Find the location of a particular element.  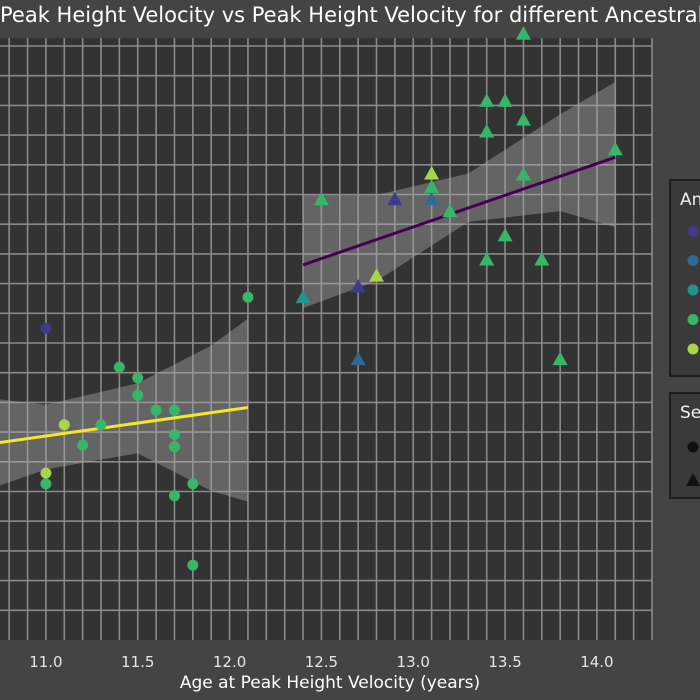

x-tick-labels: 11.0 11.5 12.0 12.5 13.0 13.5 14.0 is located at coordinates (321, 662).